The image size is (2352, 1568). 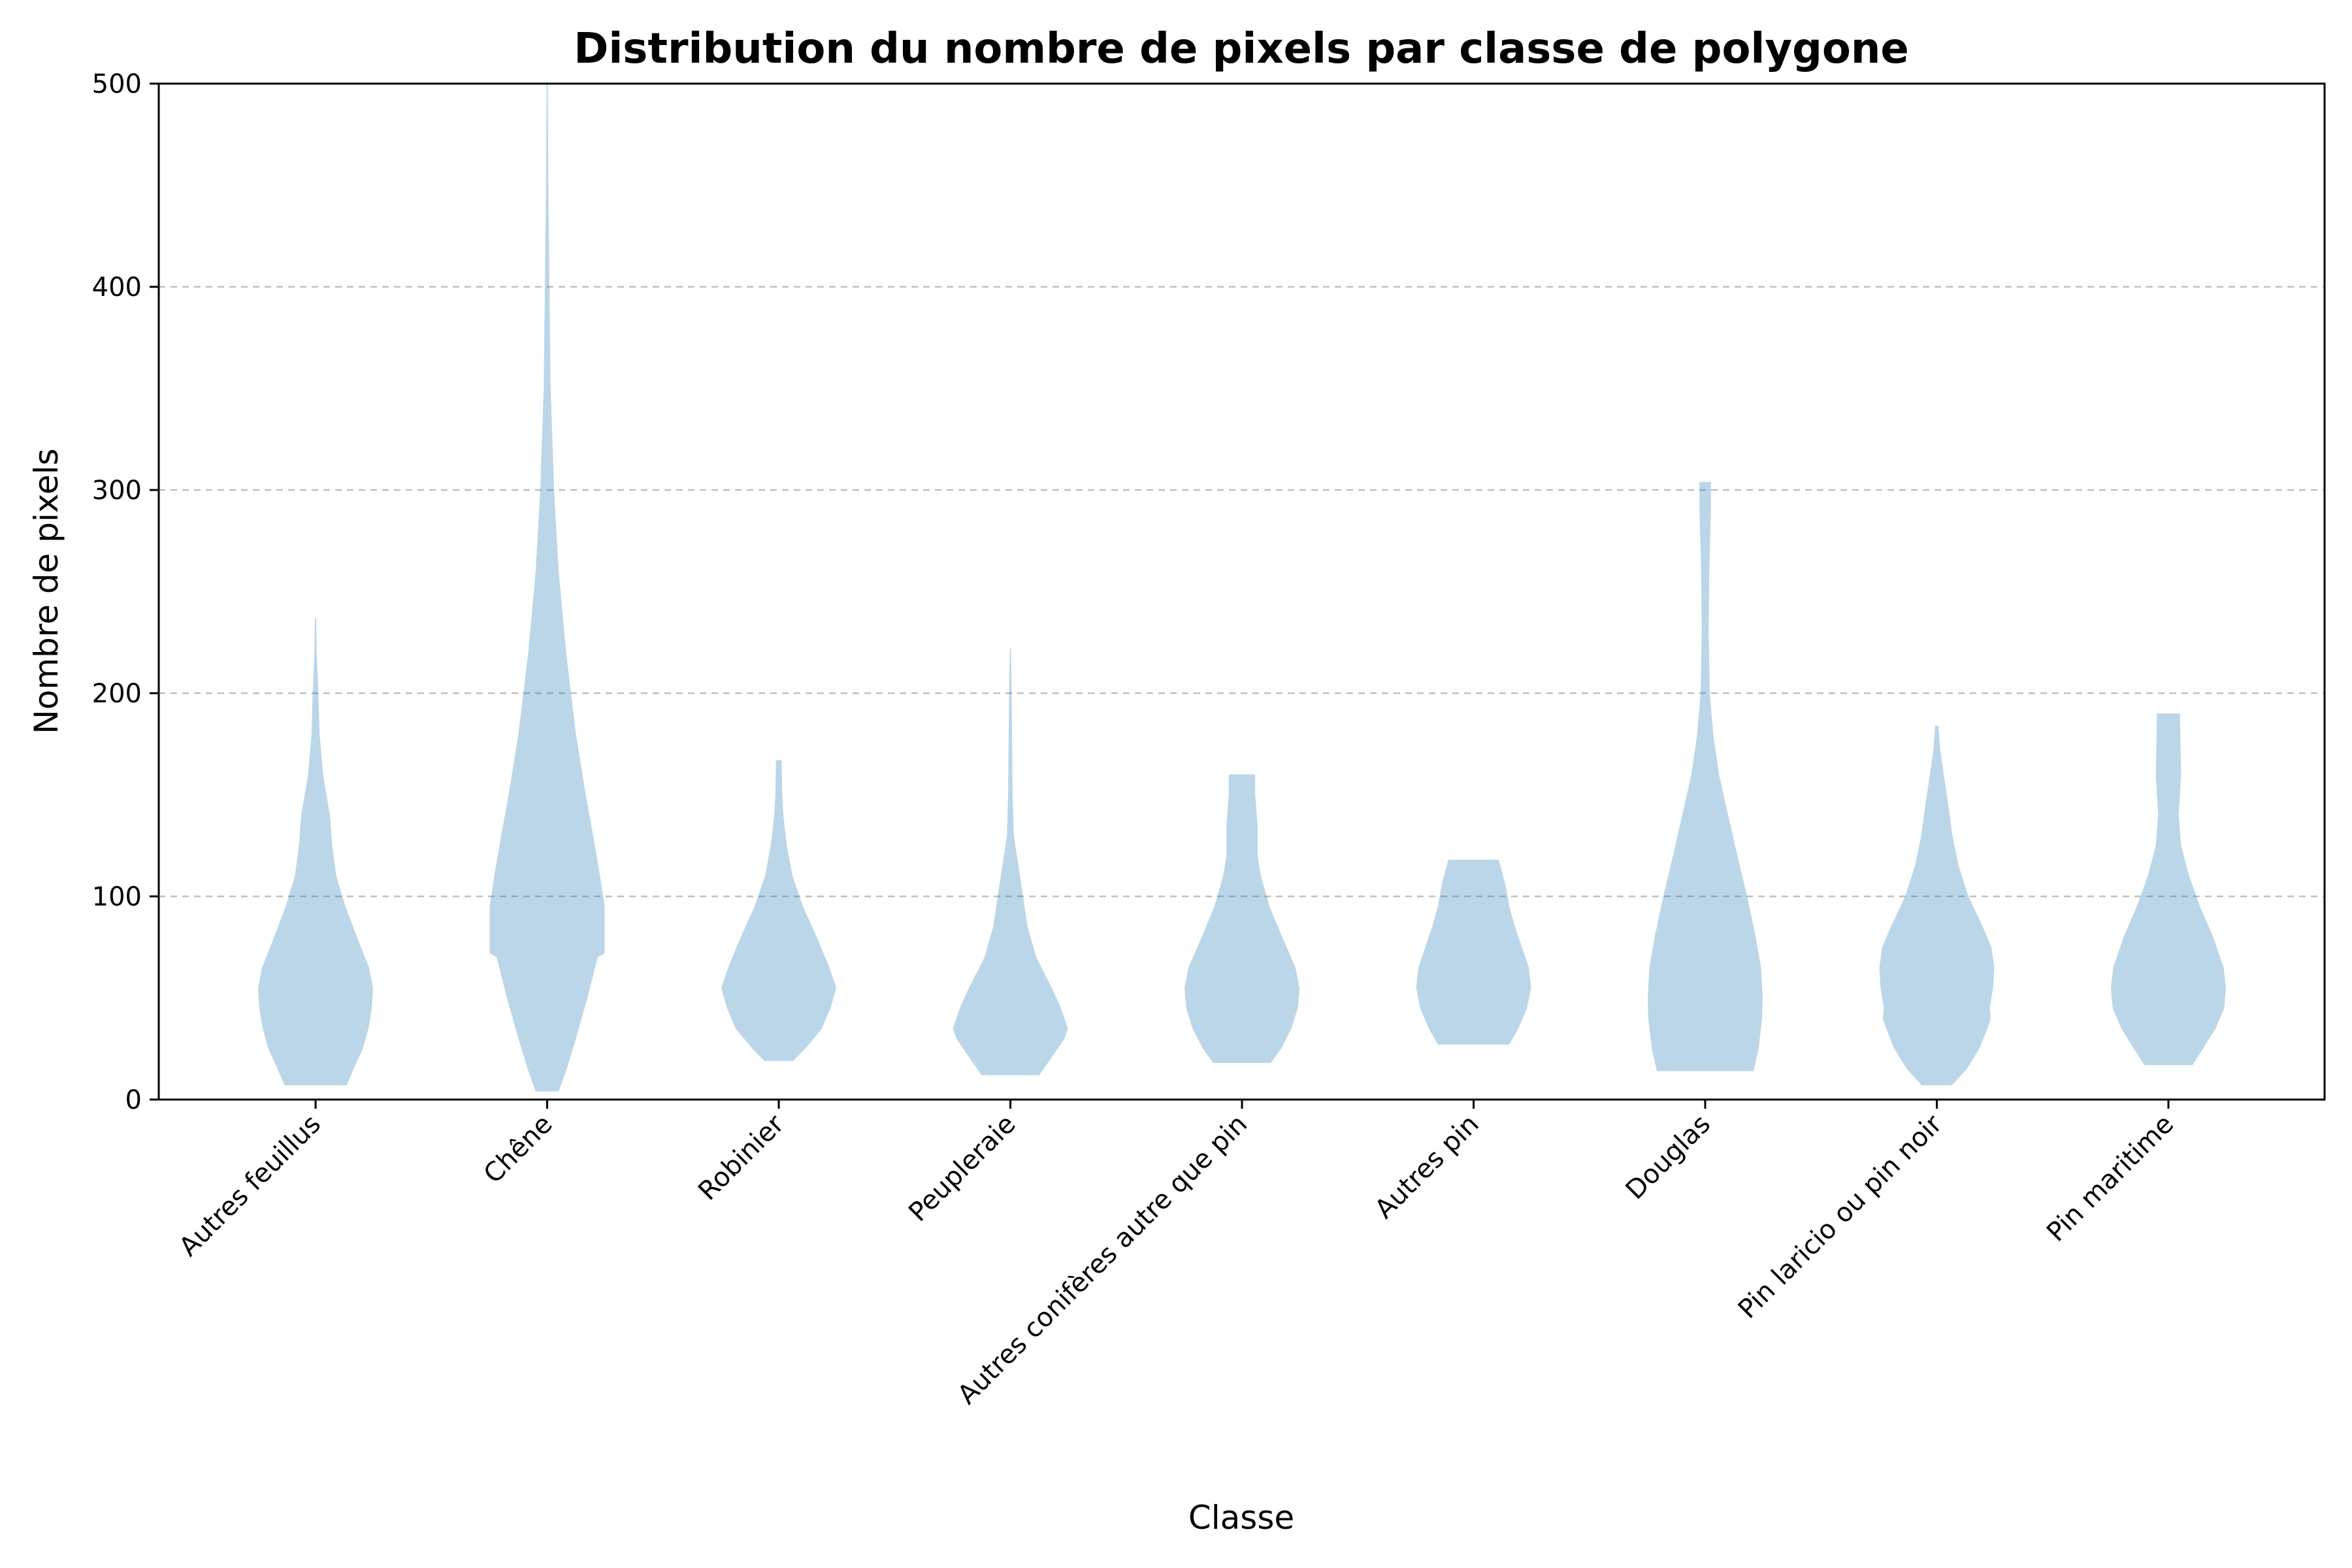 I want to click on x-tick-label: Robinier, so click(x=741, y=1157).